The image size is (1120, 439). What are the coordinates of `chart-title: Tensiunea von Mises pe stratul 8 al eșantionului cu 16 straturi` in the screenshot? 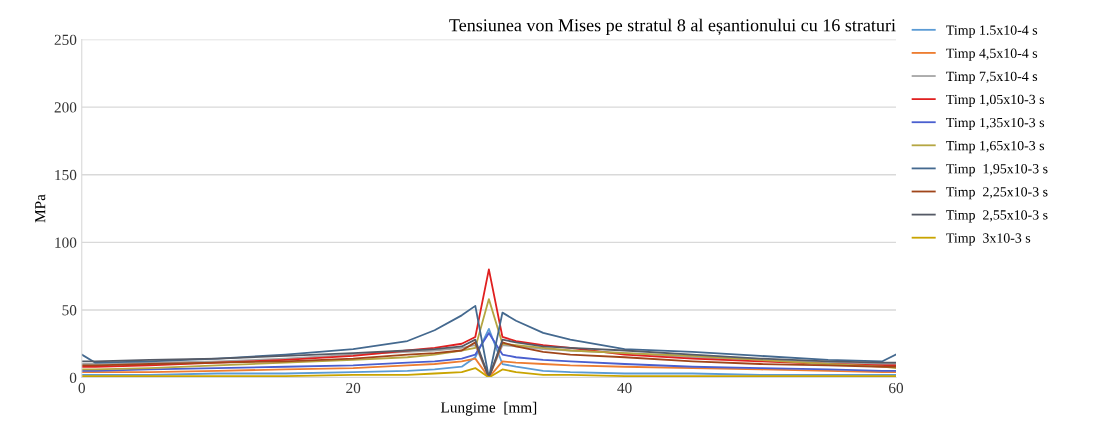 It's located at (672, 27).